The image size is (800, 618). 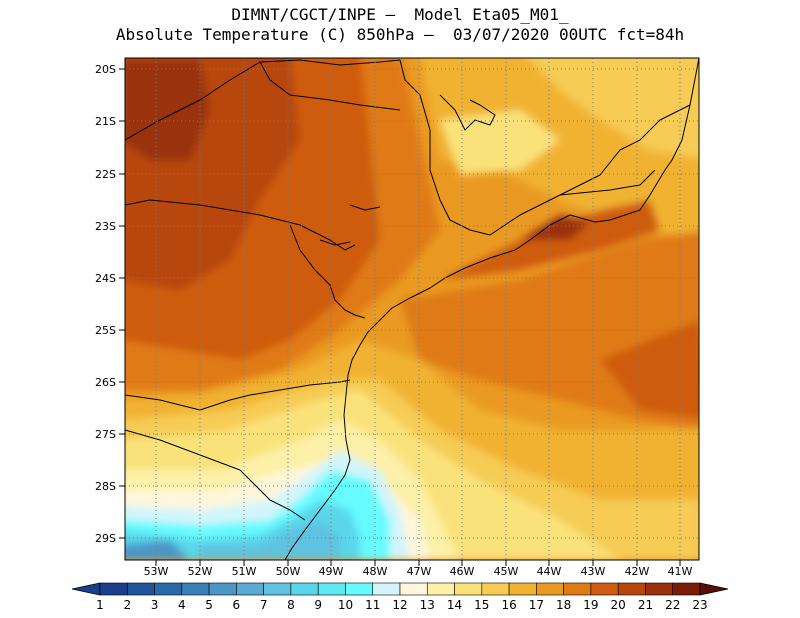 I want to click on colorbar-label: 4, so click(x=182, y=605).